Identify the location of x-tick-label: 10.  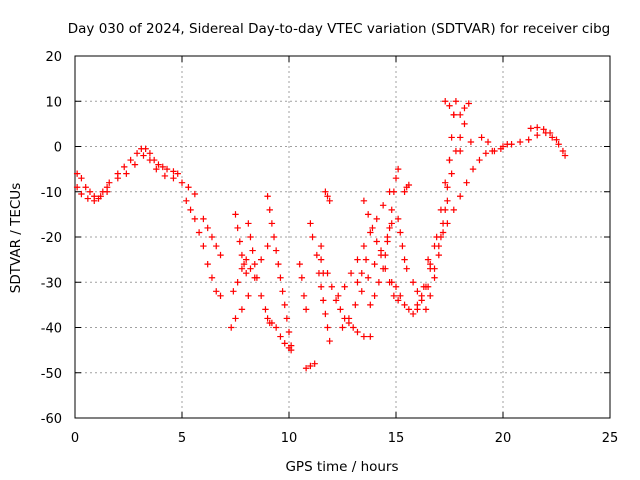
(289, 438).